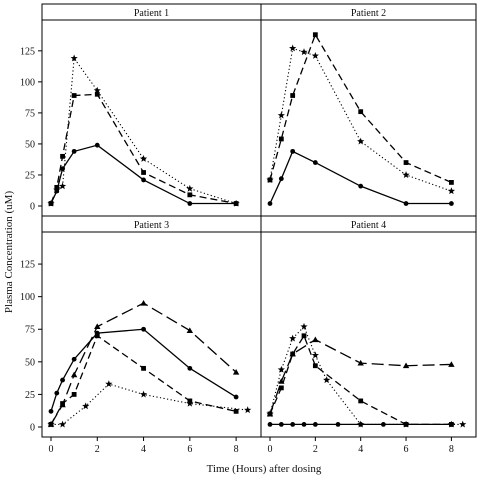  I want to click on y-tick-label: 75, so click(30, 113).